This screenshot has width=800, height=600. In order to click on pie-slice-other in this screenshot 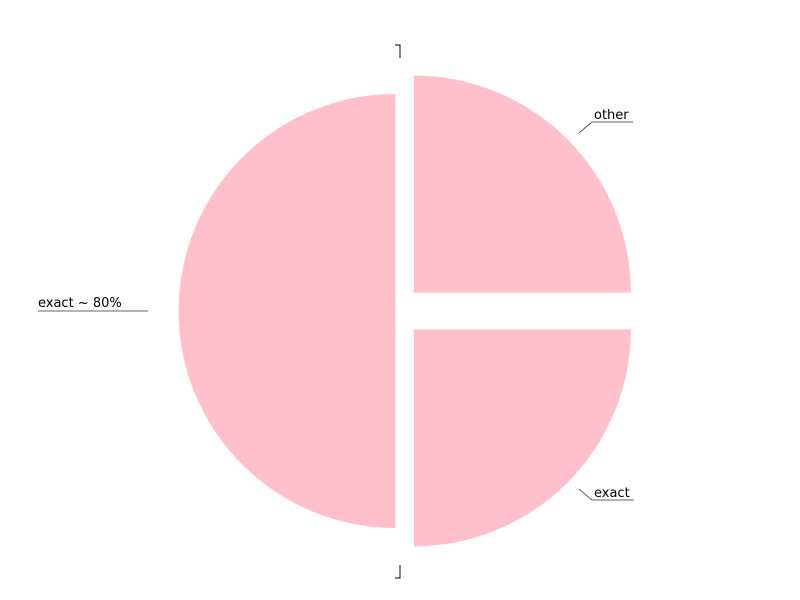, I will do `click(522, 438)`.